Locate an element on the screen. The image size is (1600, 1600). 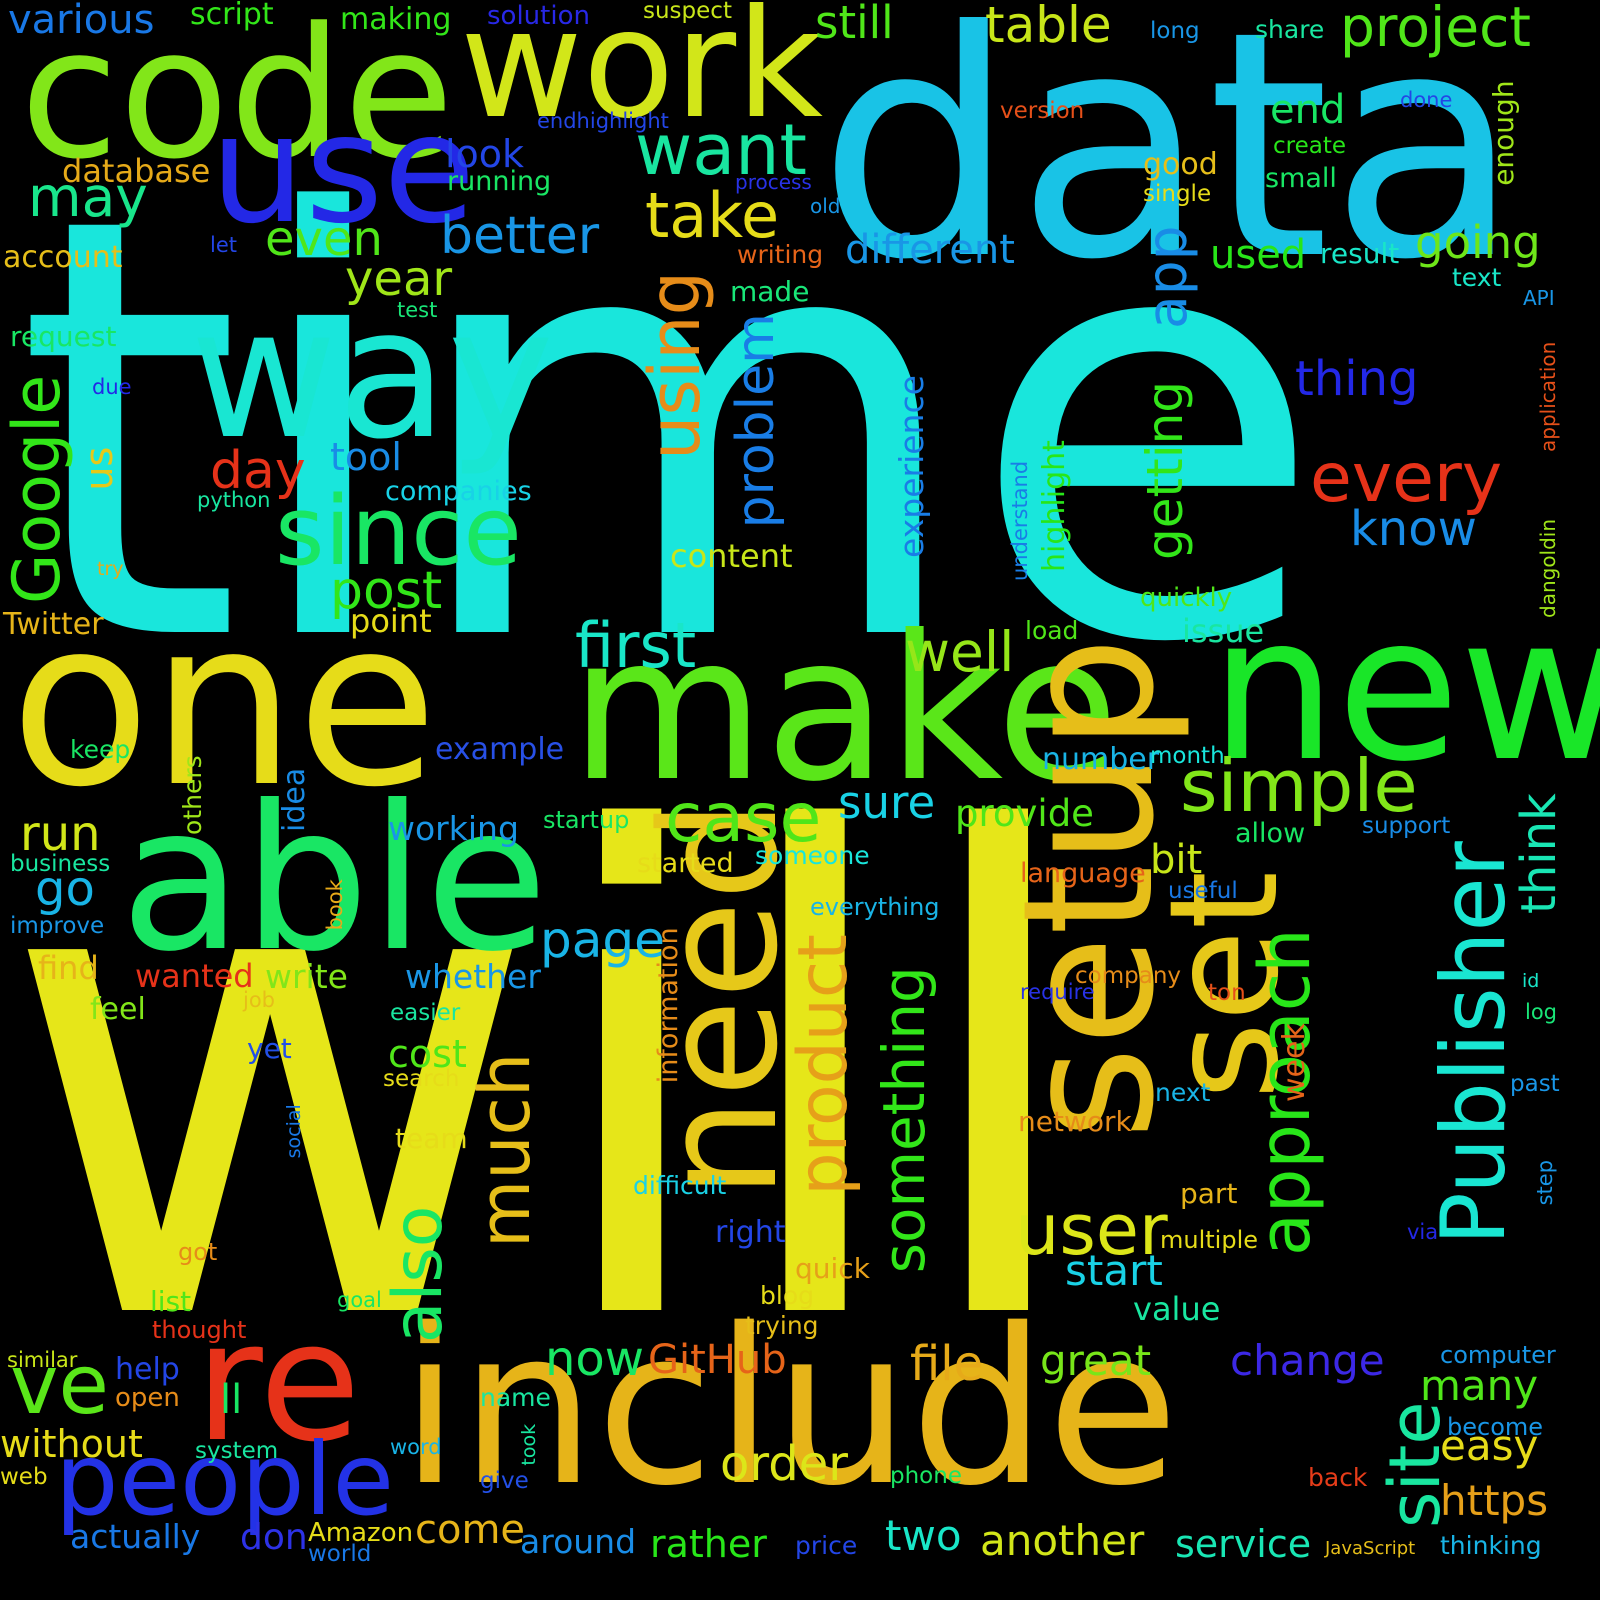
word-account: account is located at coordinates (63, 257).